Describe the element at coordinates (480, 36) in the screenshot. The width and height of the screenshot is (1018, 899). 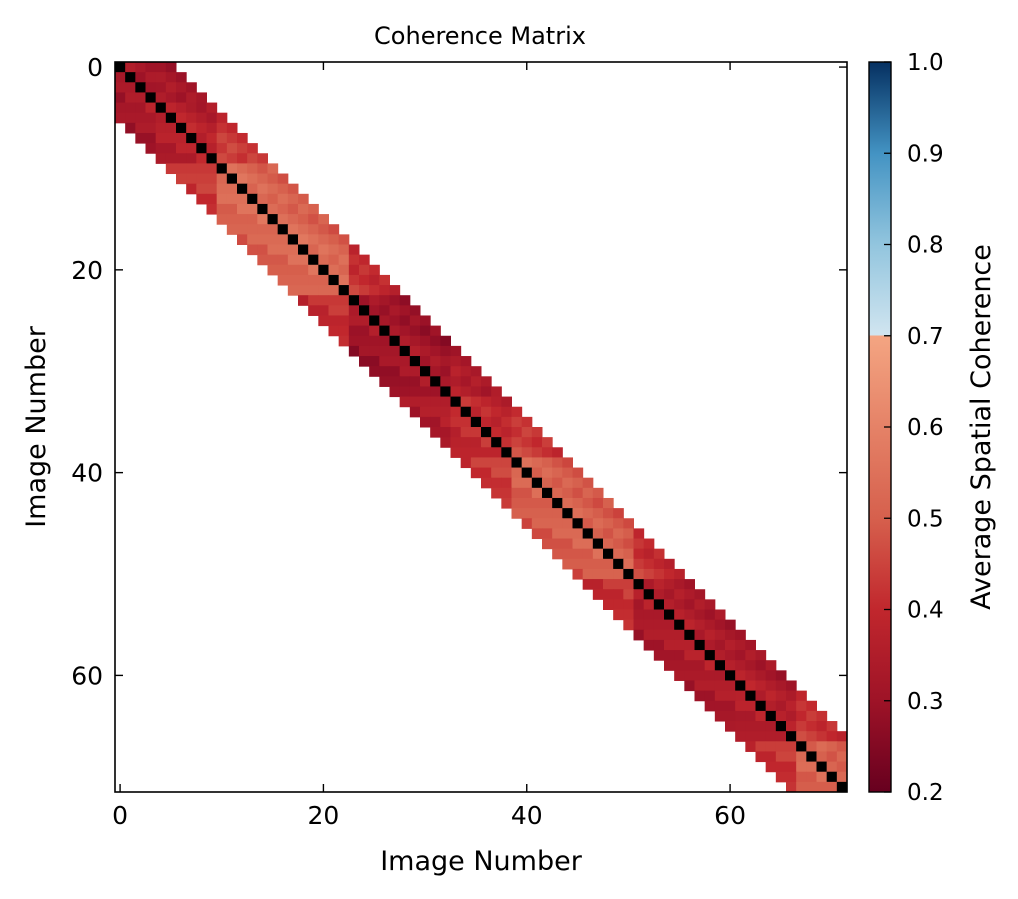
I see `chart-title: Coherence Matrix` at that location.